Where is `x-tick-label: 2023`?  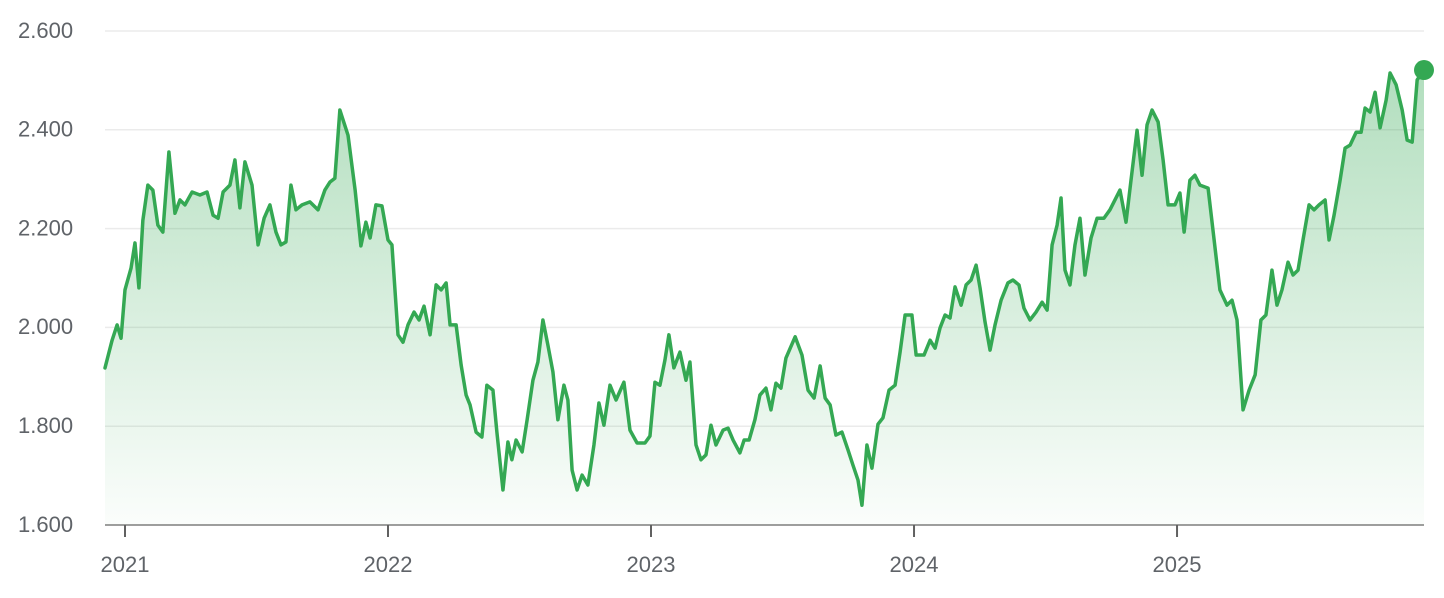
x-tick-label: 2023 is located at coordinates (651, 564).